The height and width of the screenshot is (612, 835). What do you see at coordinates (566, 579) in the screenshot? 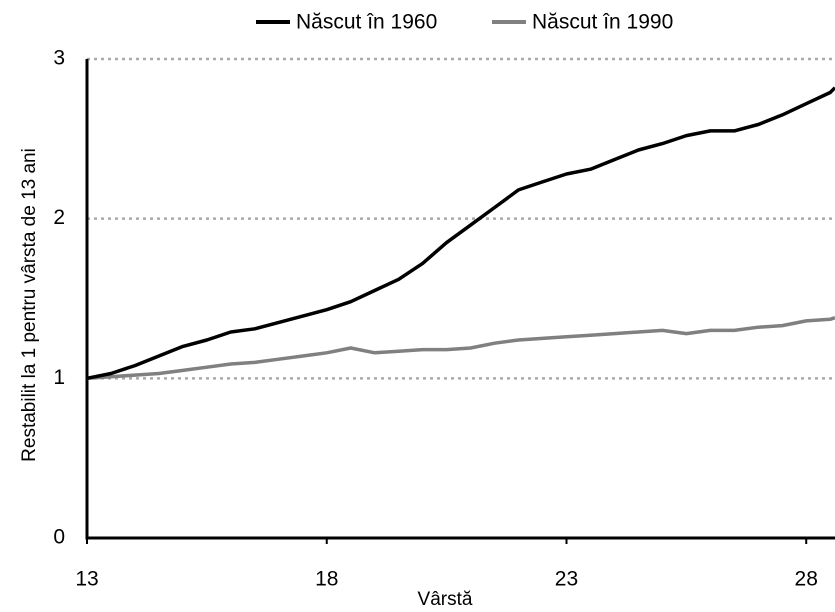
I see `x-tick-label: 23` at bounding box center [566, 579].